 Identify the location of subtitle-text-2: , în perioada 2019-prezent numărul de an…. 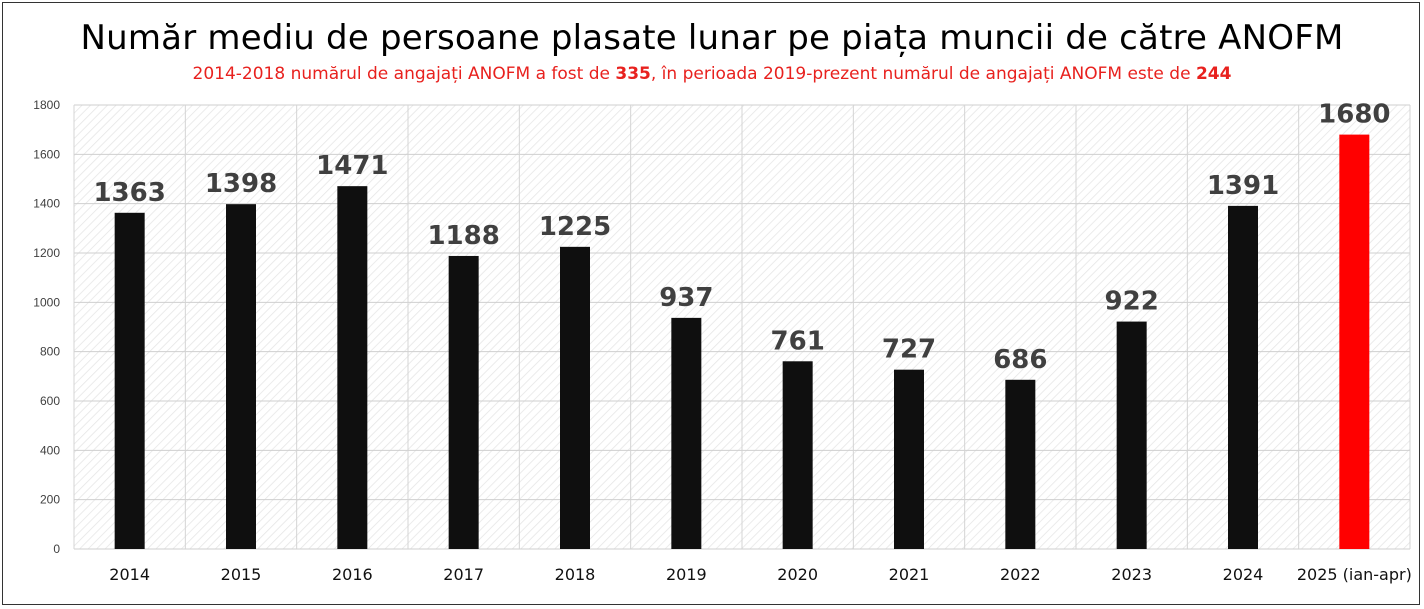
(923, 74).